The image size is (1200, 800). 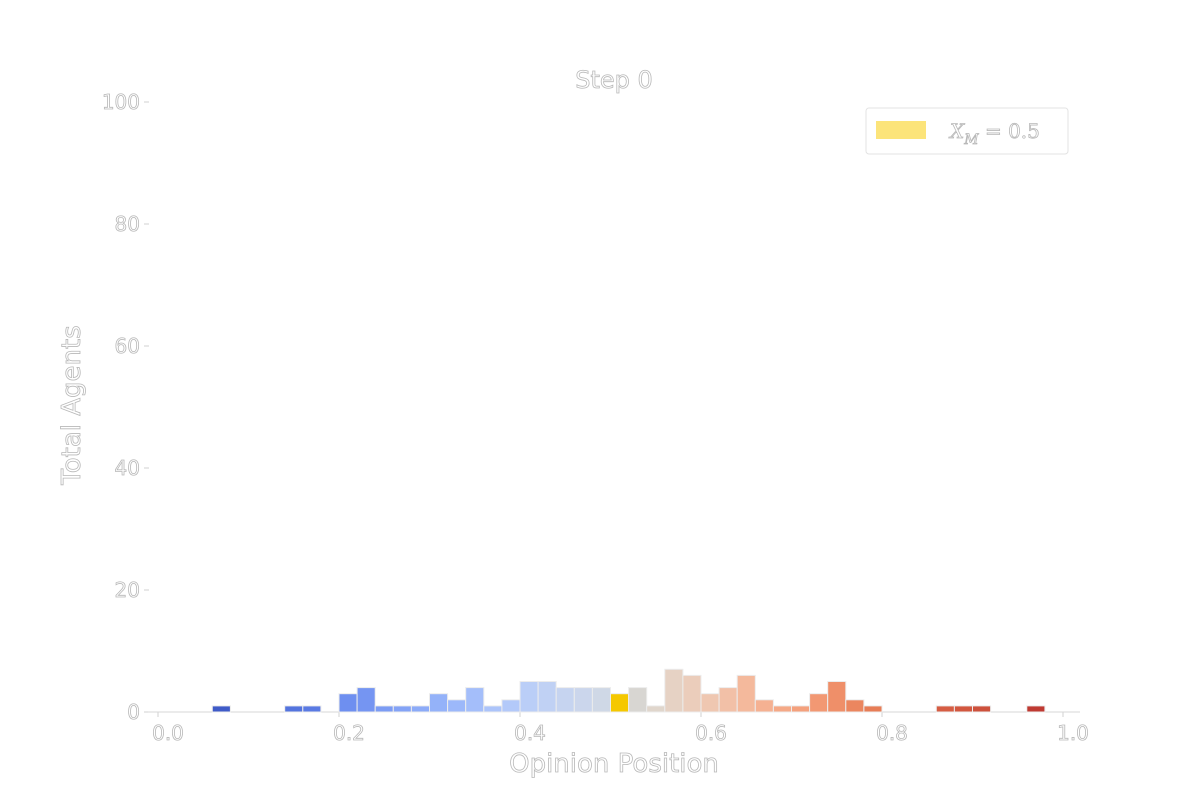 What do you see at coordinates (168, 733) in the screenshot?
I see `x-tick-label: 0.0` at bounding box center [168, 733].